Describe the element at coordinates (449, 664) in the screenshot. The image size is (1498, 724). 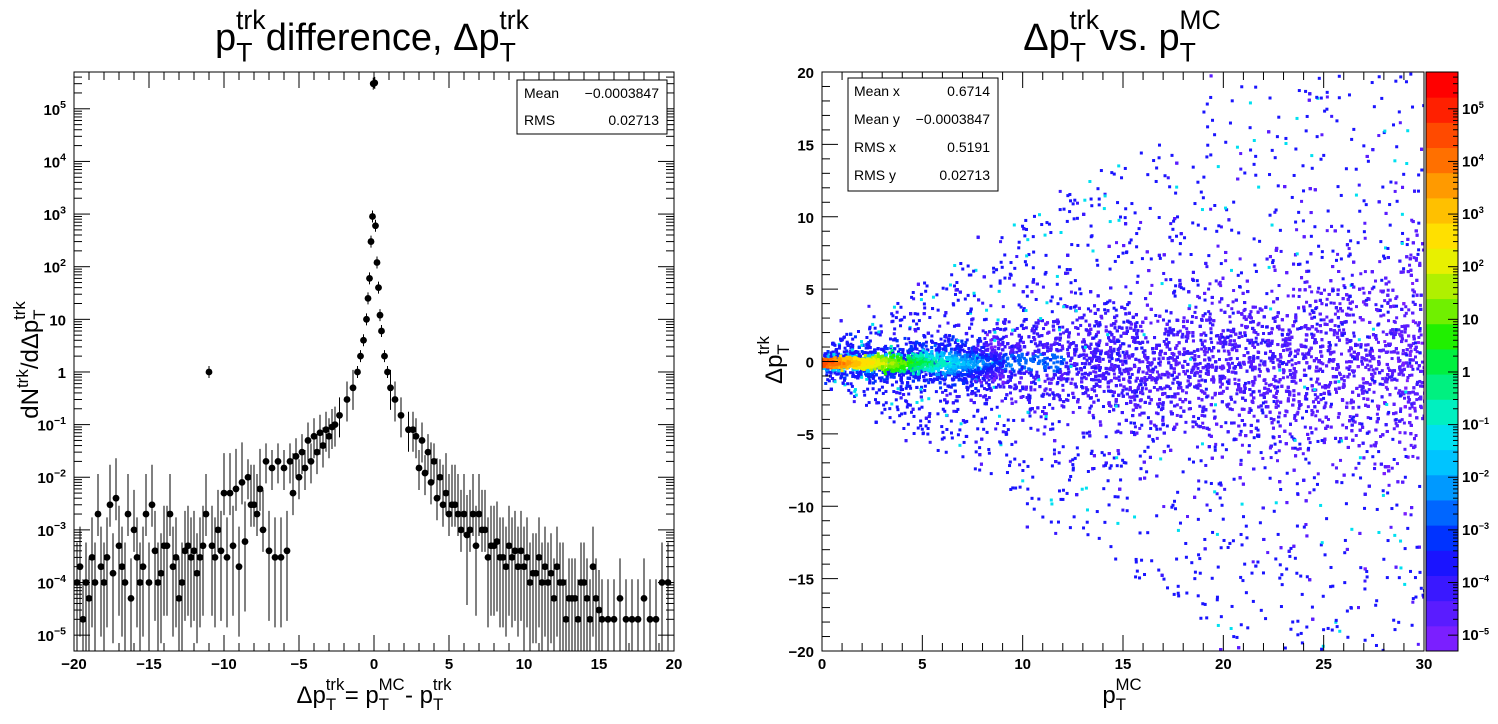
I see `left-xtick-label: 5` at that location.